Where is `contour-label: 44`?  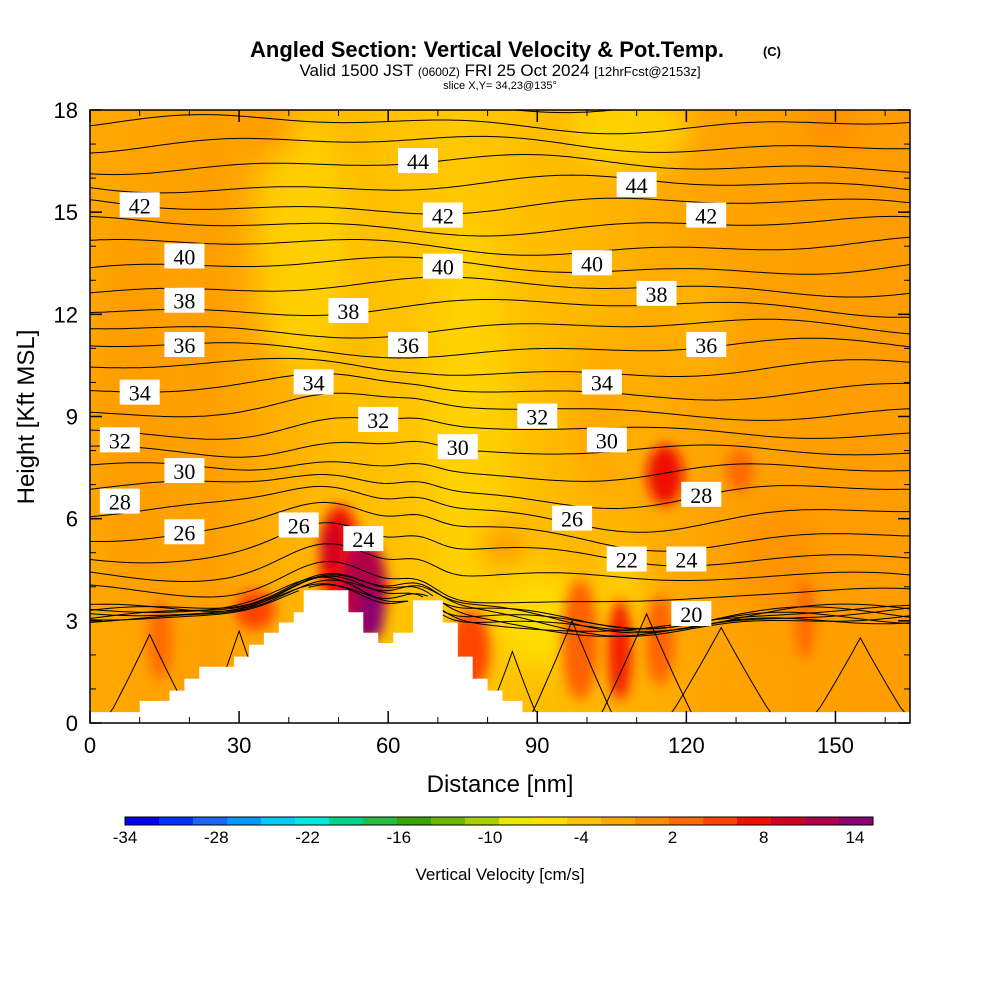
contour-label: 44 is located at coordinates (418, 161).